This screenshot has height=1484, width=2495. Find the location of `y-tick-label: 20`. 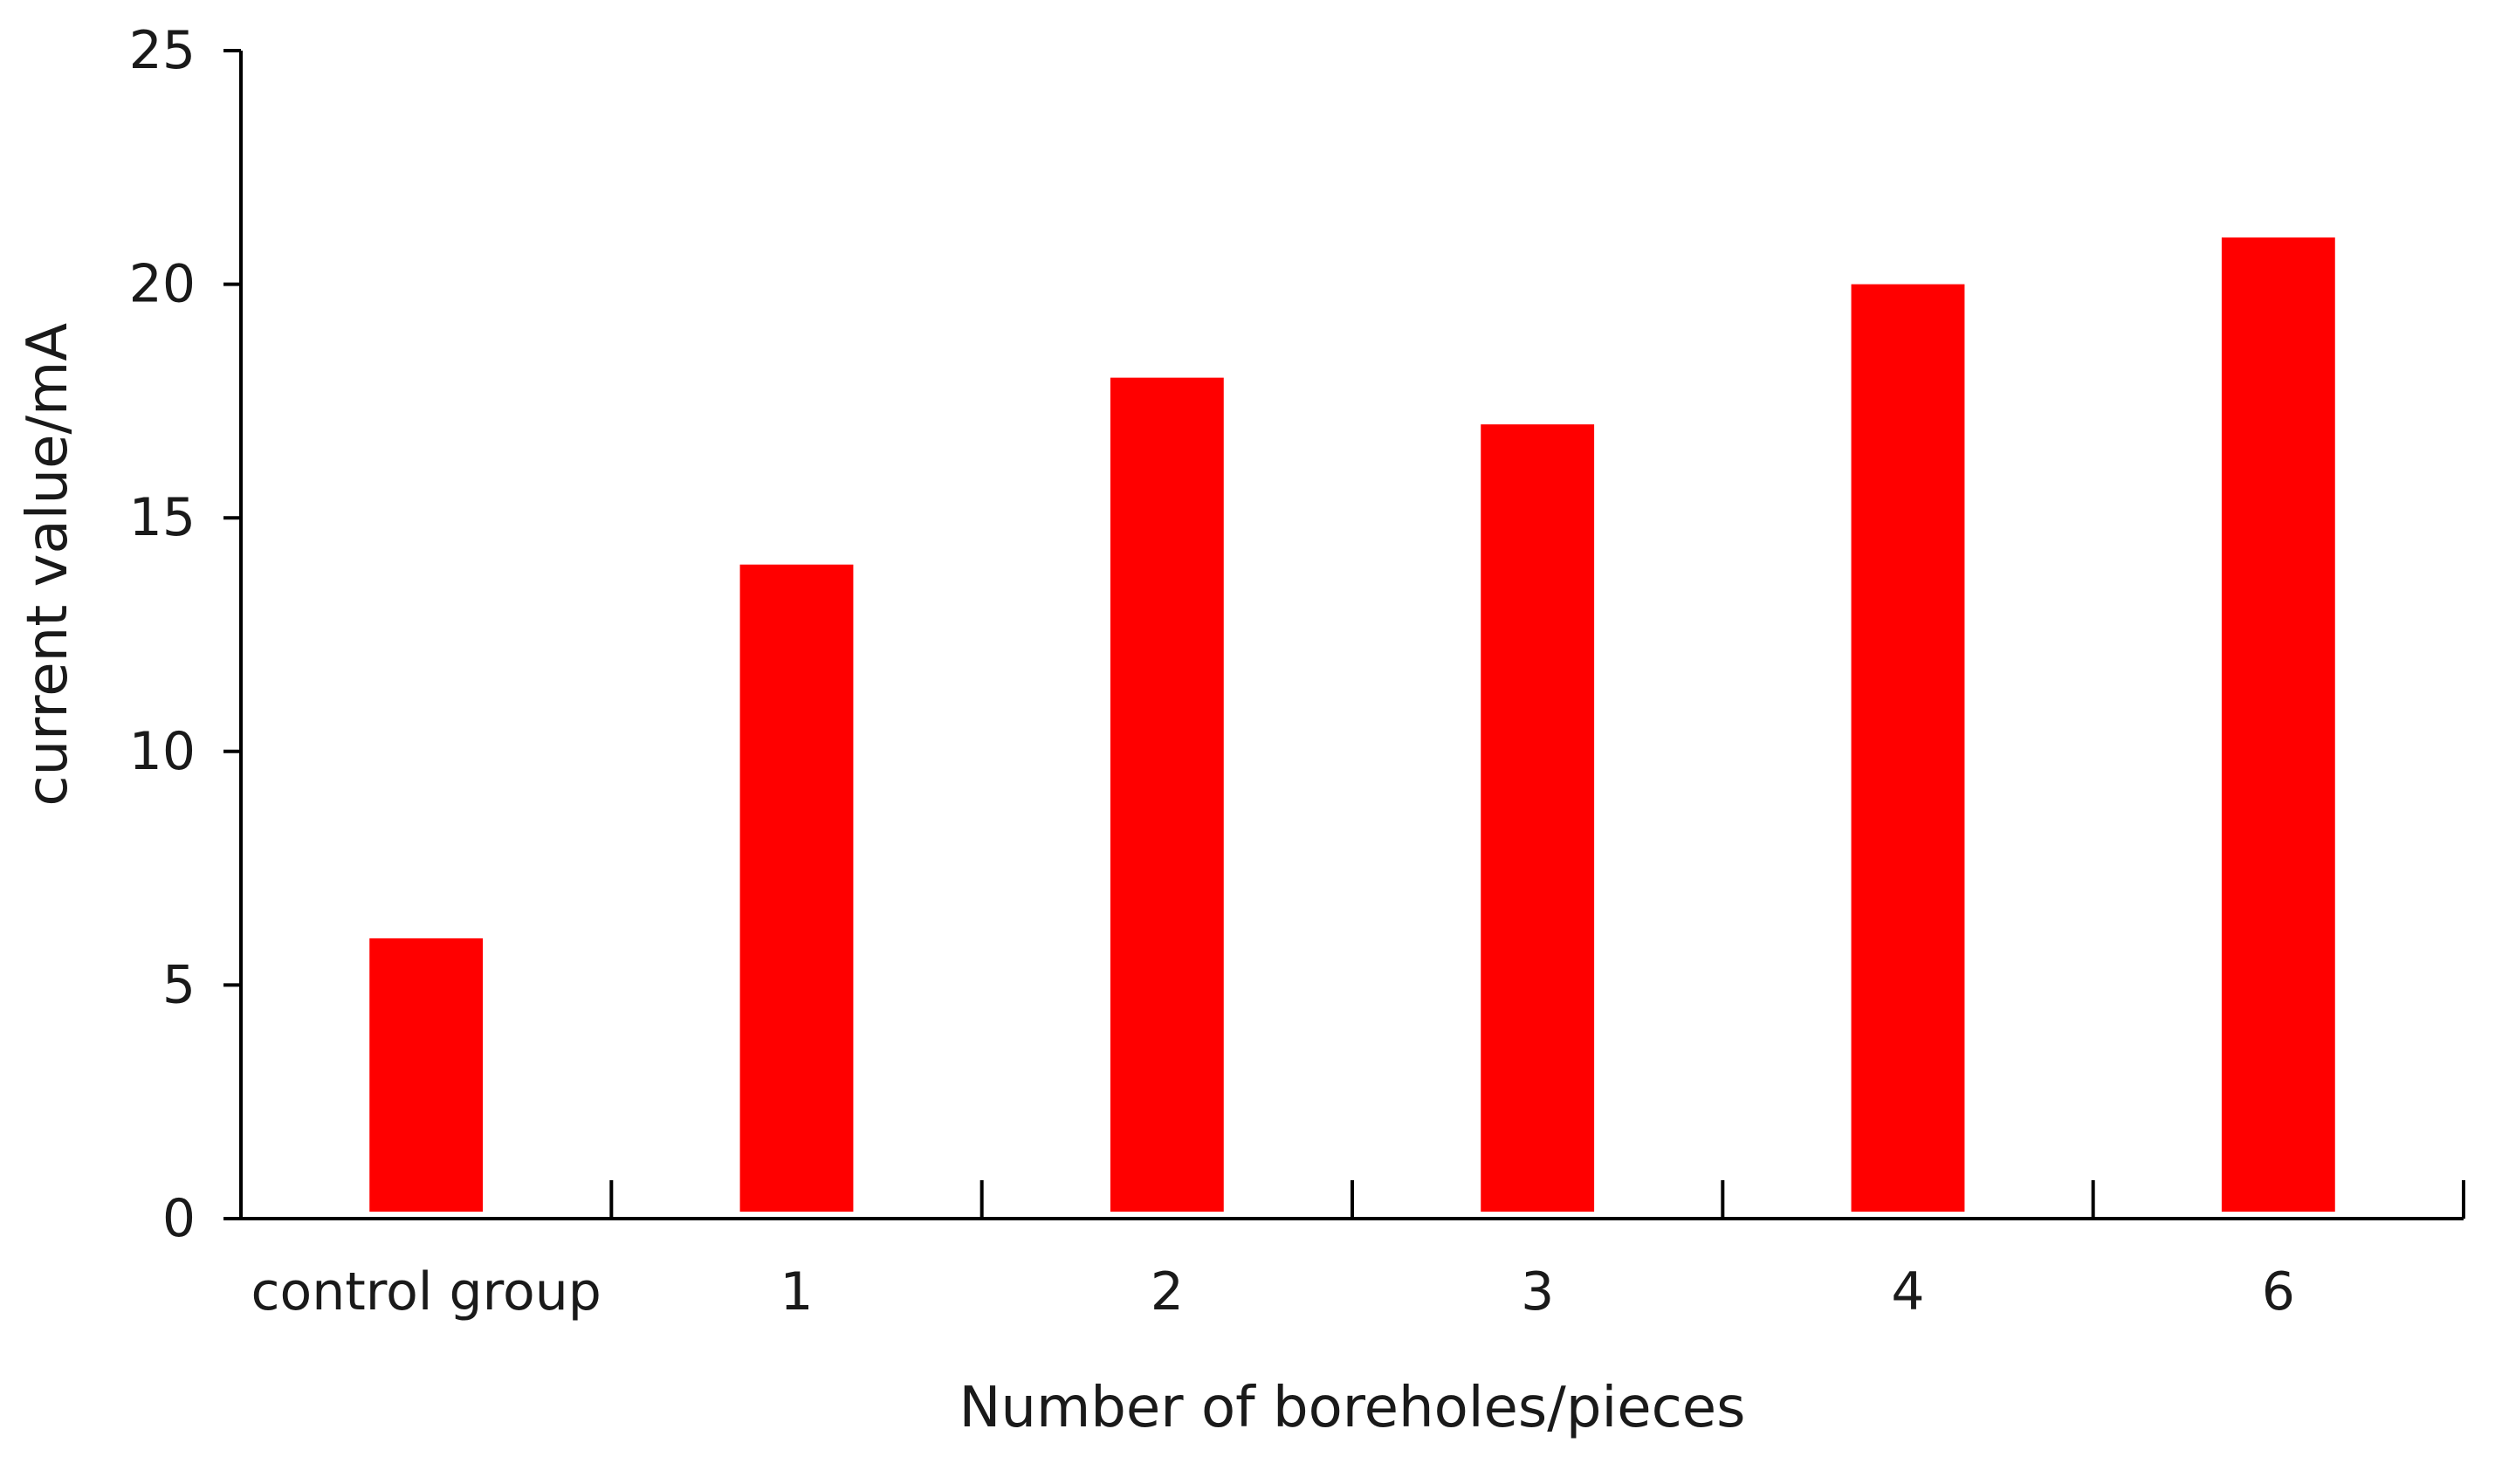

y-tick-label: 20 is located at coordinates (162, 284).